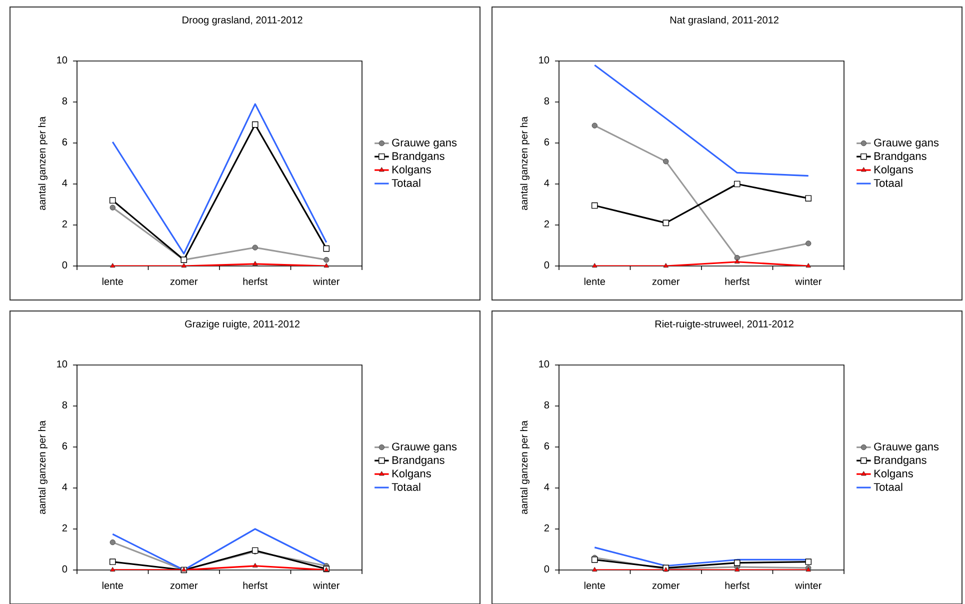  I want to click on chart-title: Droog grasland, 2011-2012, so click(242, 21).